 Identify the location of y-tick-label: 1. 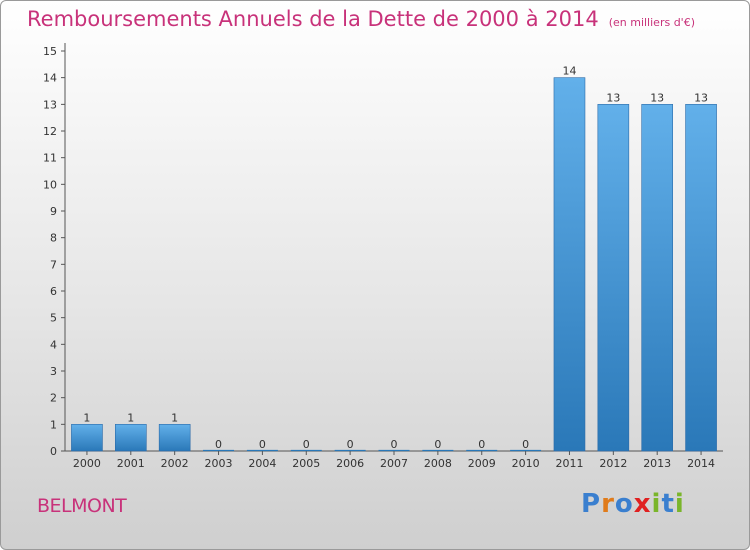
(53, 424).